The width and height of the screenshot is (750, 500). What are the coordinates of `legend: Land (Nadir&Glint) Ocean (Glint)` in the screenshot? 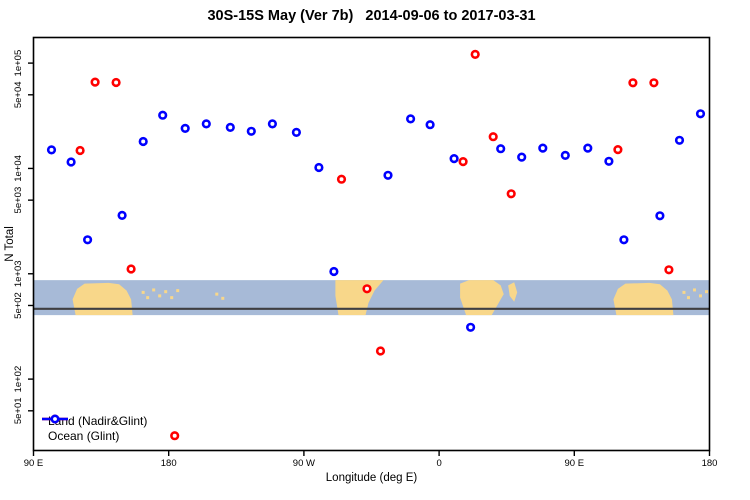 It's located at (94, 428).